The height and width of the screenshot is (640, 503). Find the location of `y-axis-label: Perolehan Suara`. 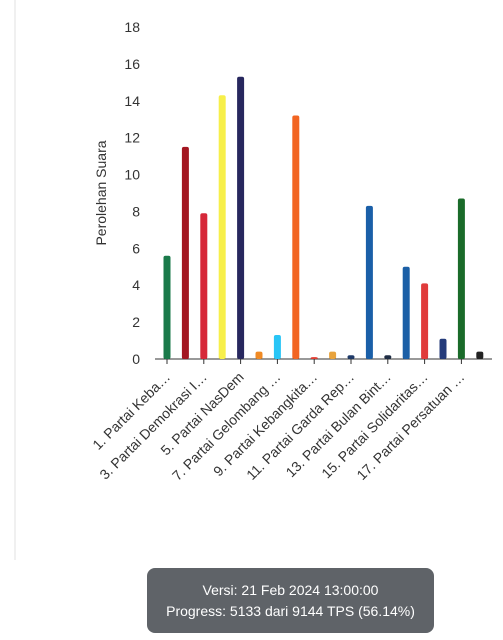

y-axis-label: Perolehan Suara is located at coordinates (101, 192).